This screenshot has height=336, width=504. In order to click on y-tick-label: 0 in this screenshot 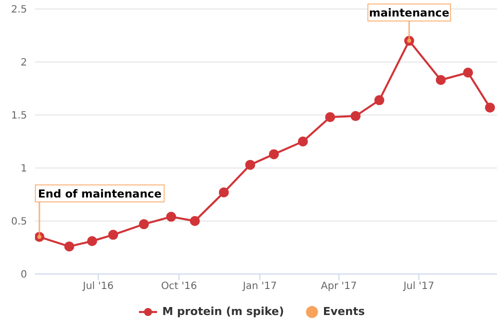, I will do `click(23, 275)`.